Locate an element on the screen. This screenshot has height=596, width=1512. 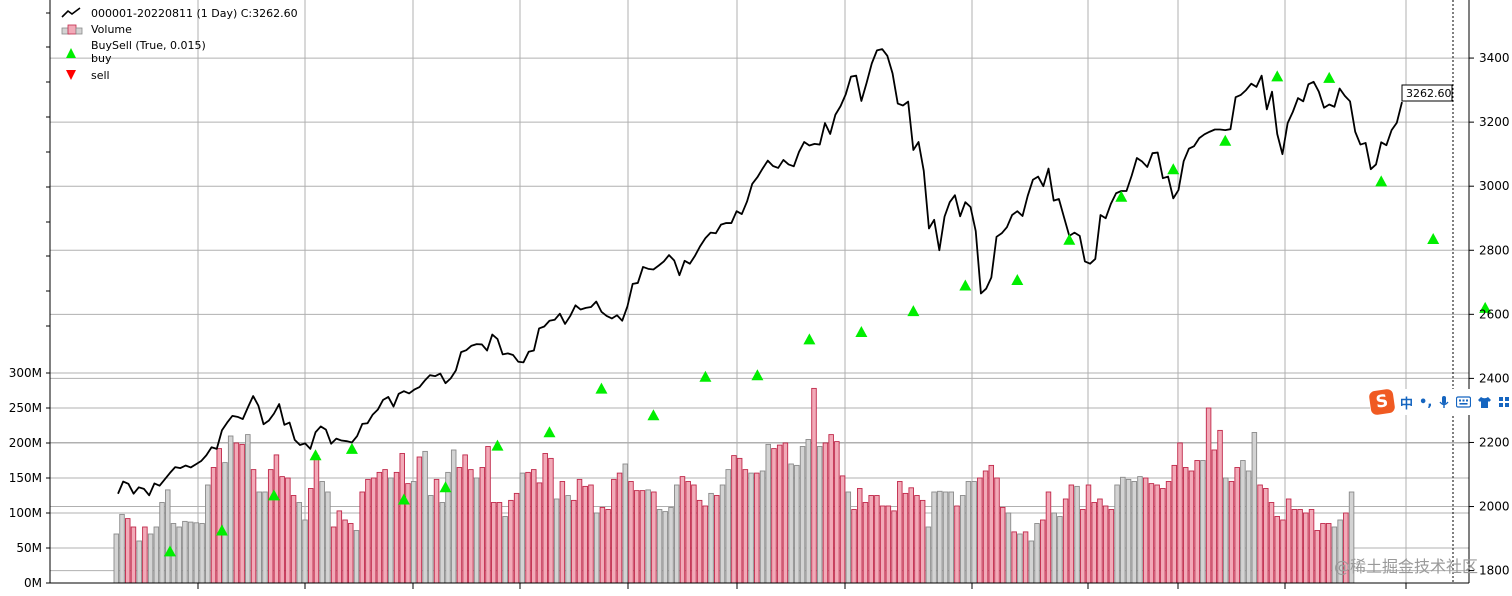
grid-icon is located at coordinates (1504, 402).